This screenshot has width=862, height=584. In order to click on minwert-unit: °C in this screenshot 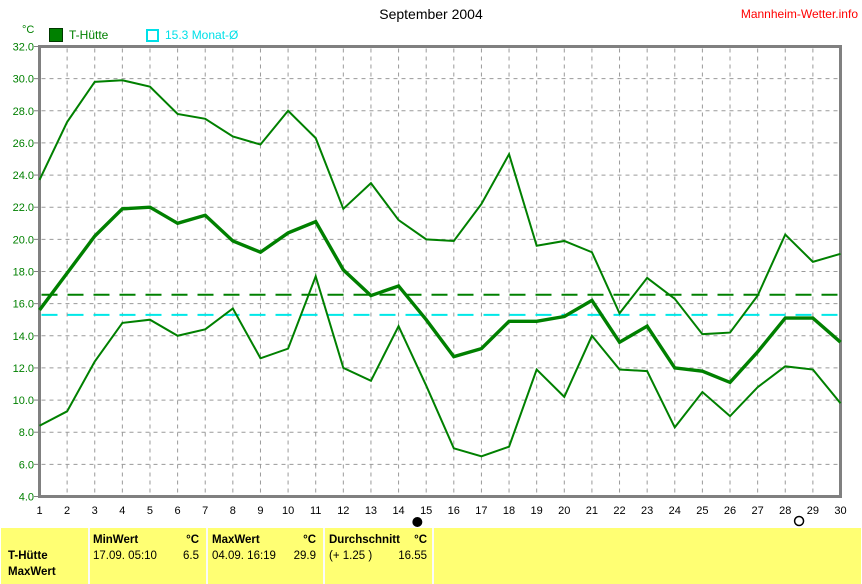, I will do `click(192, 539)`.